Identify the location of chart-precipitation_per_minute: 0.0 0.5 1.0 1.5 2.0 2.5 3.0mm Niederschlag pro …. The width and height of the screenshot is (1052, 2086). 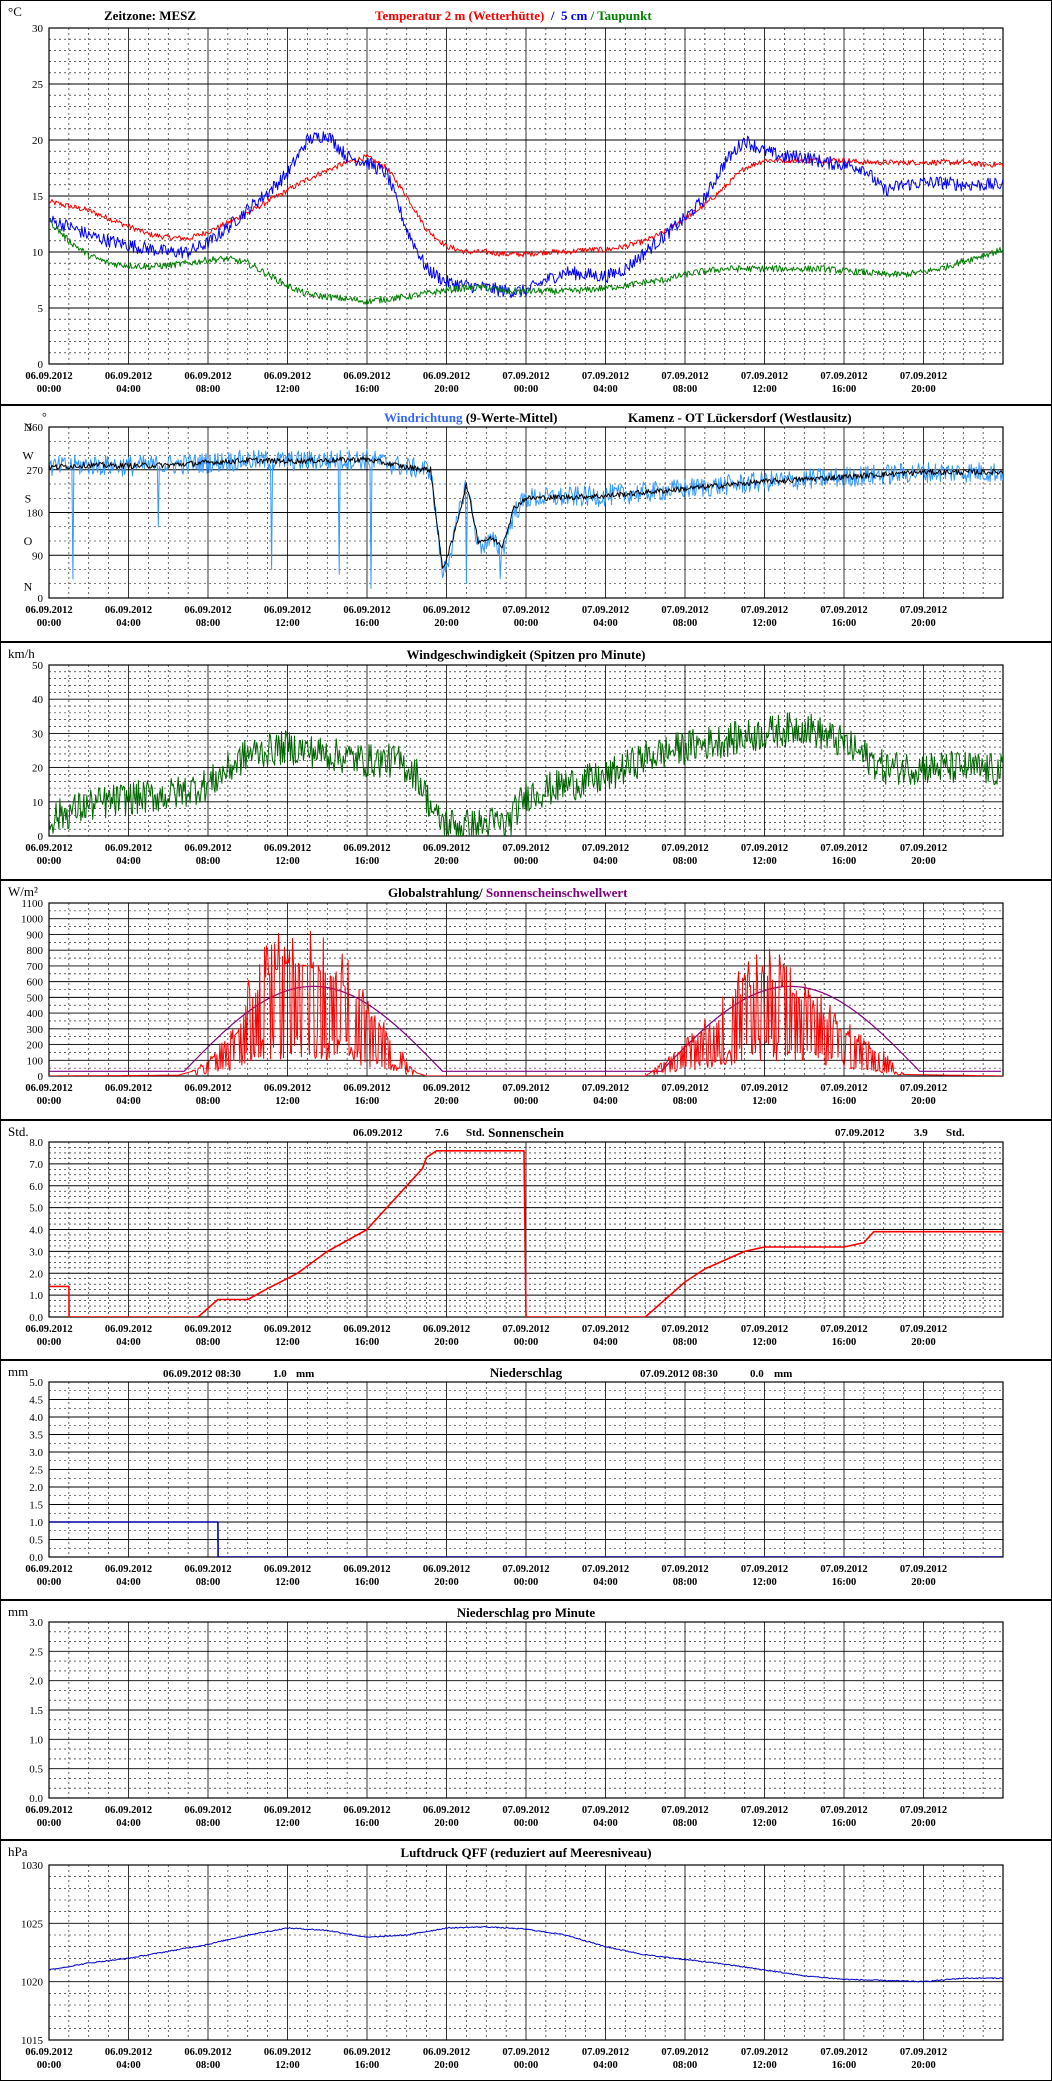
(526, 1720).